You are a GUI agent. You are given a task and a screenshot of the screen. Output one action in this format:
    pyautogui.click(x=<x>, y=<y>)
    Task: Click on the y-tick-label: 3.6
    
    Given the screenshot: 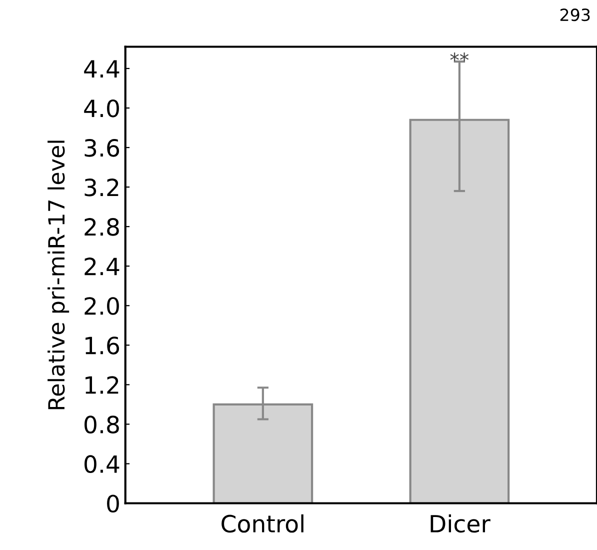 What is the action you would take?
    pyautogui.click(x=102, y=147)
    